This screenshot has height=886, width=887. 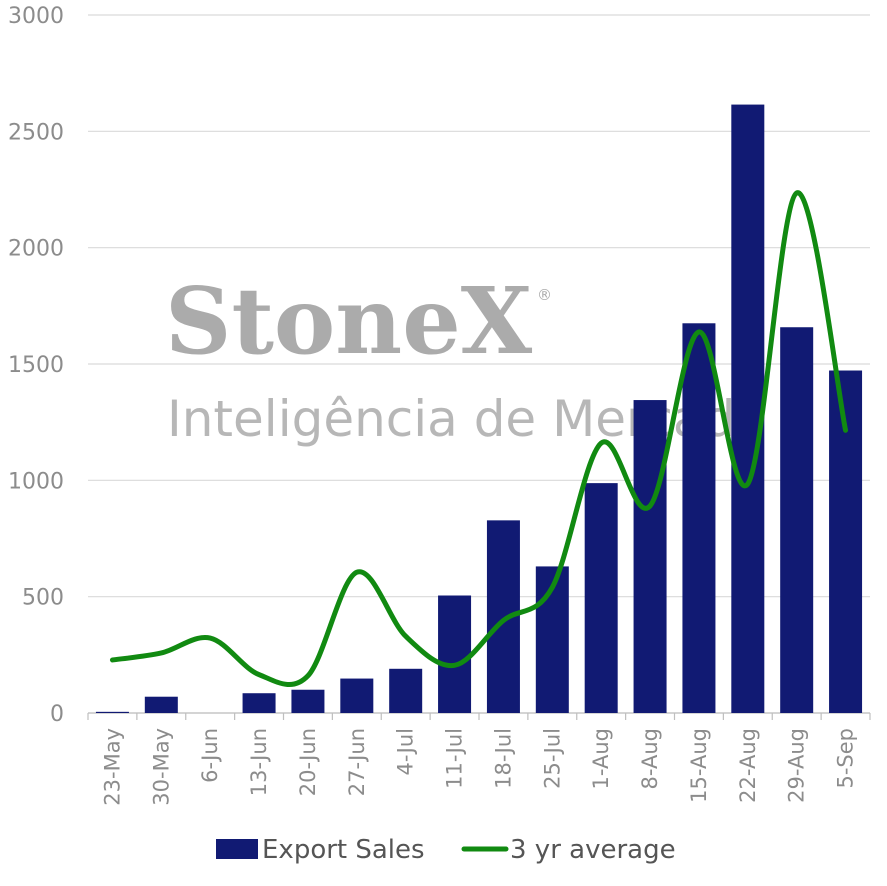 I want to click on x-tick-label-23-May: 23-May, so click(x=112, y=767).